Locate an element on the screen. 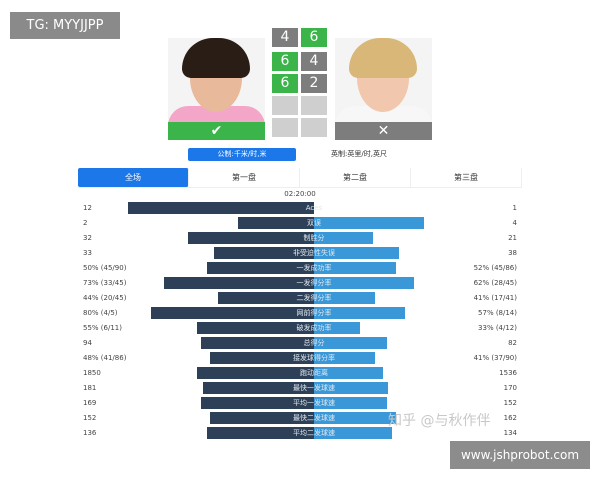  stat-row: 94 总得分 82 is located at coordinates (300, 344).